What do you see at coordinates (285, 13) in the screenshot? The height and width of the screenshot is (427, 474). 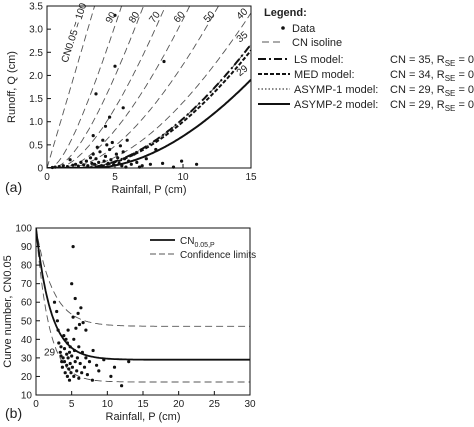 I see `legend-title: Legend:` at bounding box center [285, 13].